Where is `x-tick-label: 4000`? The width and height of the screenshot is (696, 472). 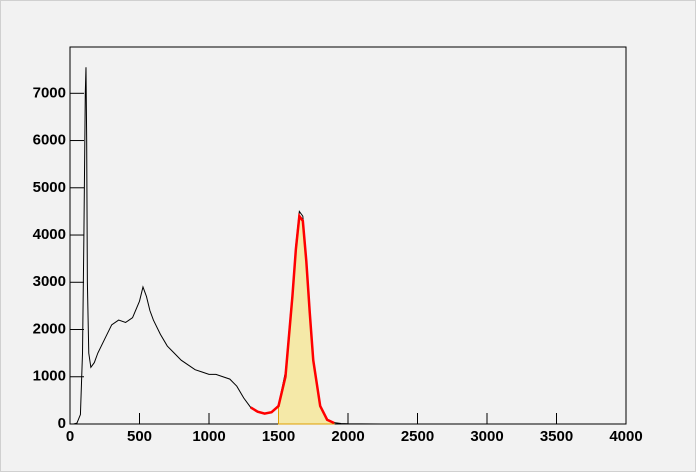 x-tick-label: 4000 is located at coordinates (625, 436).